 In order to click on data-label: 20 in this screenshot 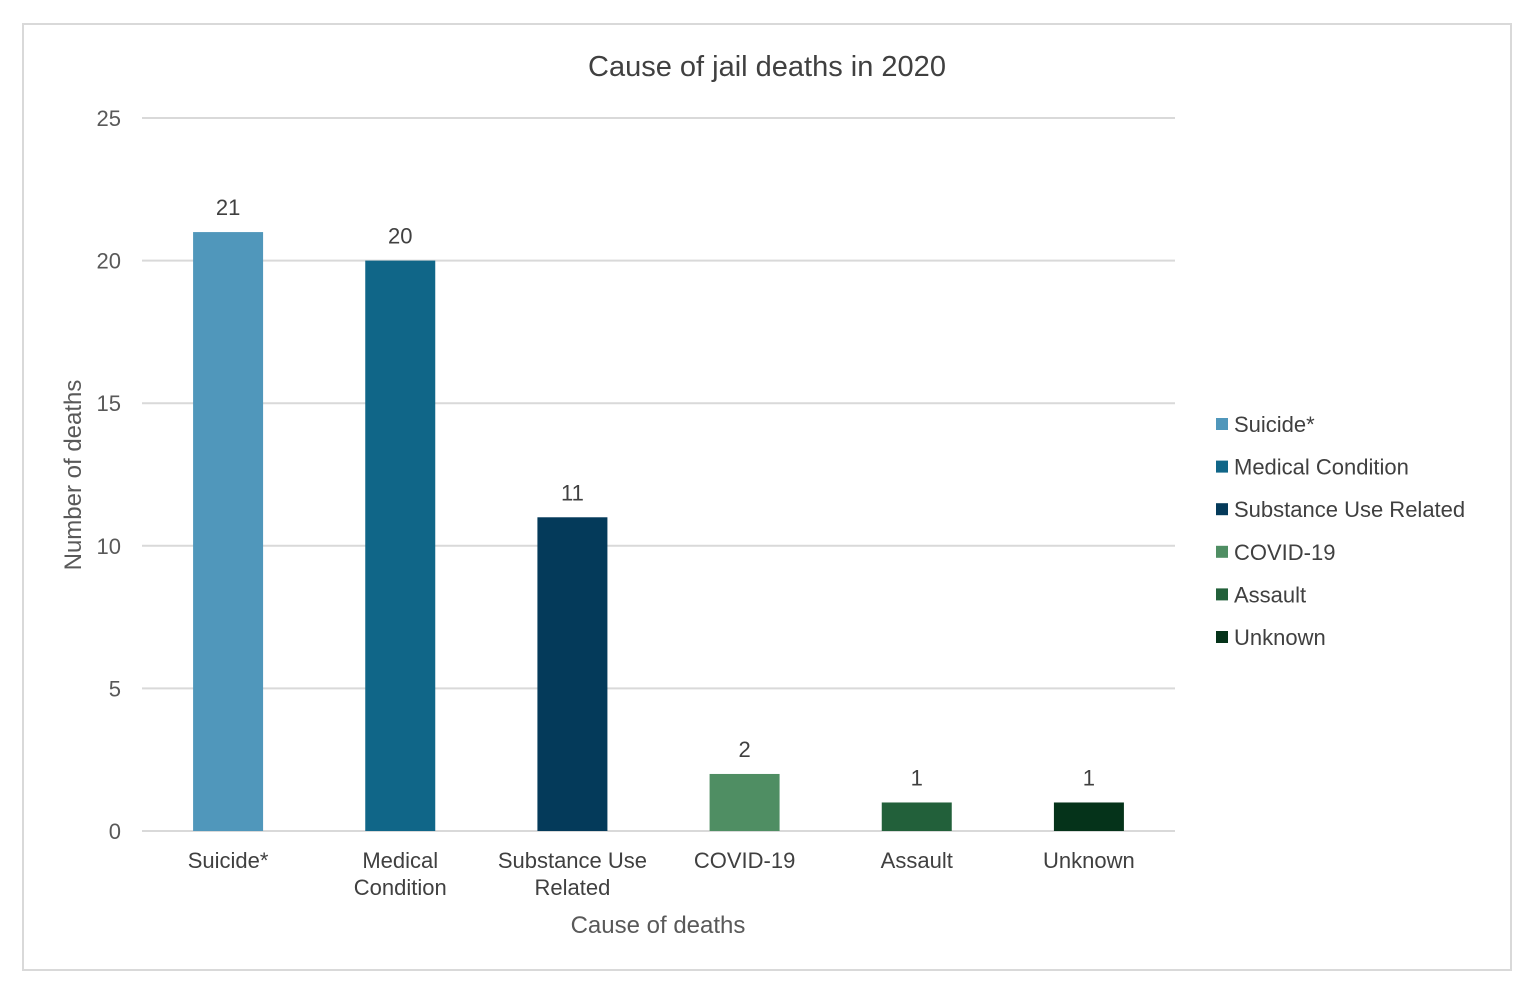, I will do `click(400, 236)`.